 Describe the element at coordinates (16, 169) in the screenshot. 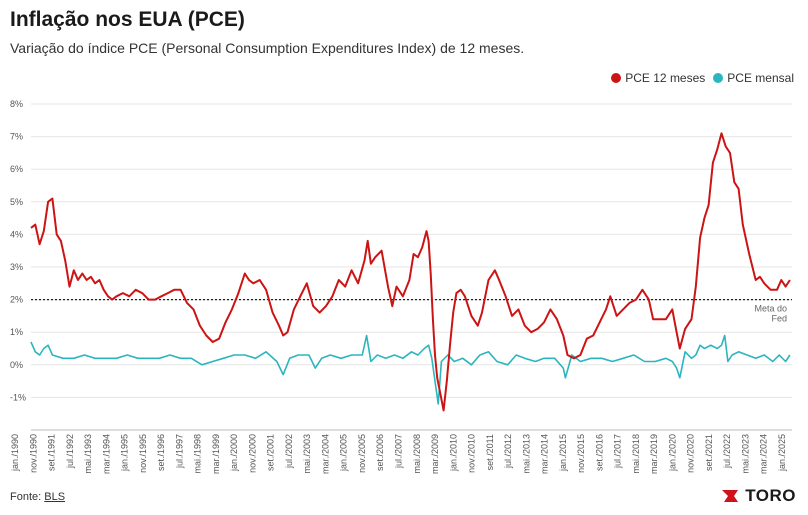

I see `y-tick-label: 6%` at that location.